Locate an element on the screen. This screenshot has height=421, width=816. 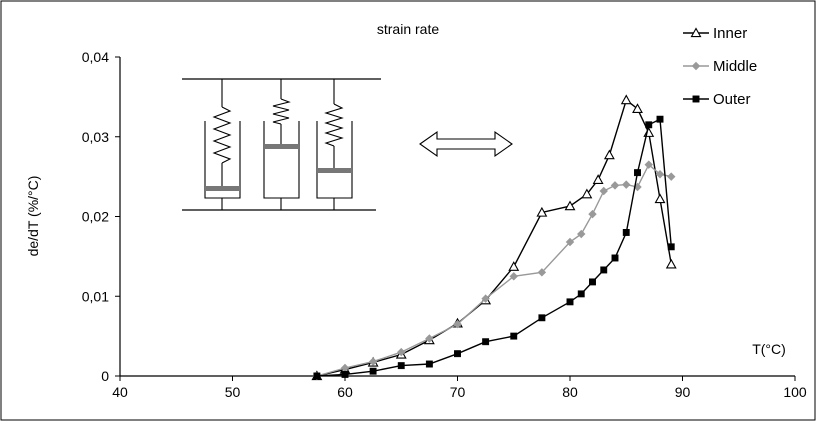
legend-label: Outer is located at coordinates (732, 99).